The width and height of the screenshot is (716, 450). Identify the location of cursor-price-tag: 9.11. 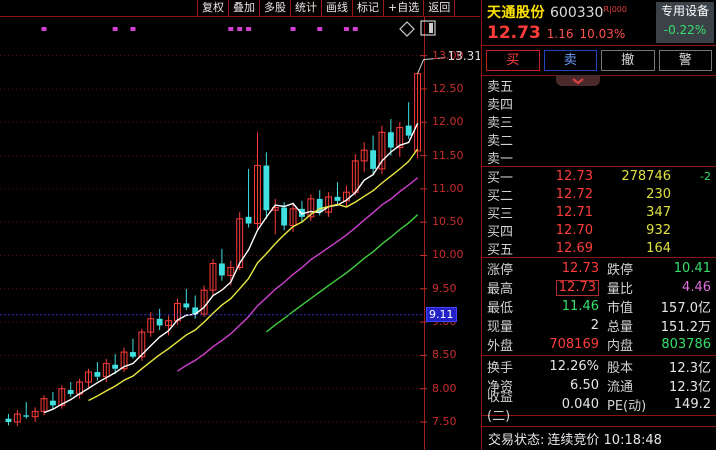
(441, 314).